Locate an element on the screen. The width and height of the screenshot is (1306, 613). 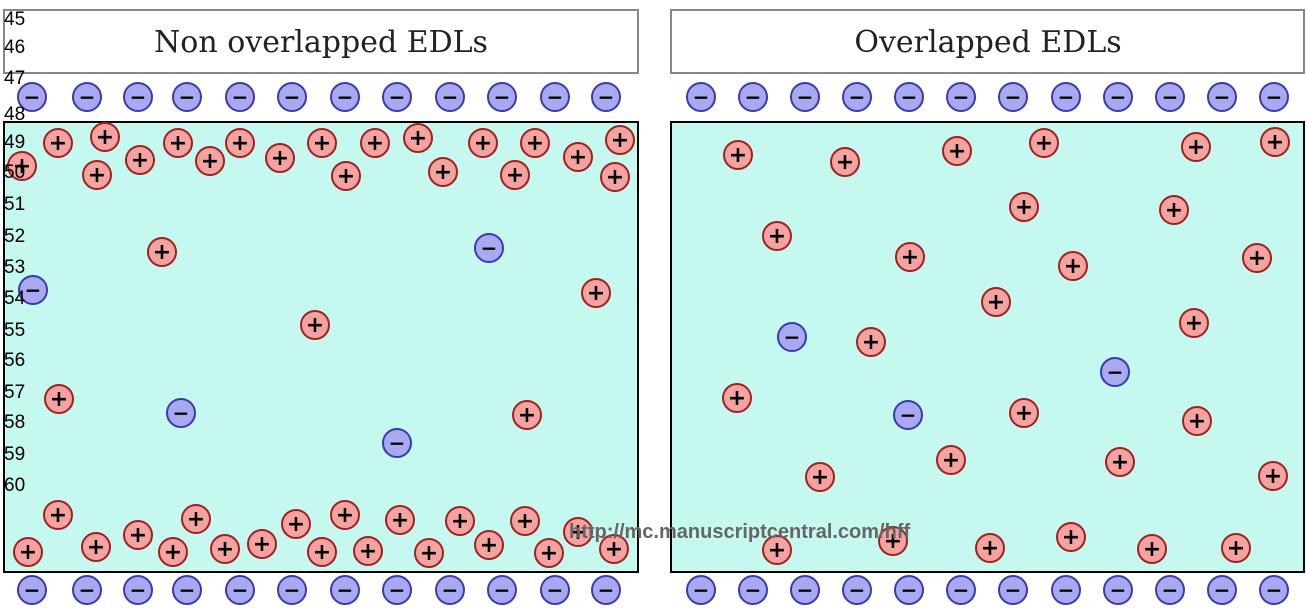
line-number: 54 is located at coordinates (15, 298).